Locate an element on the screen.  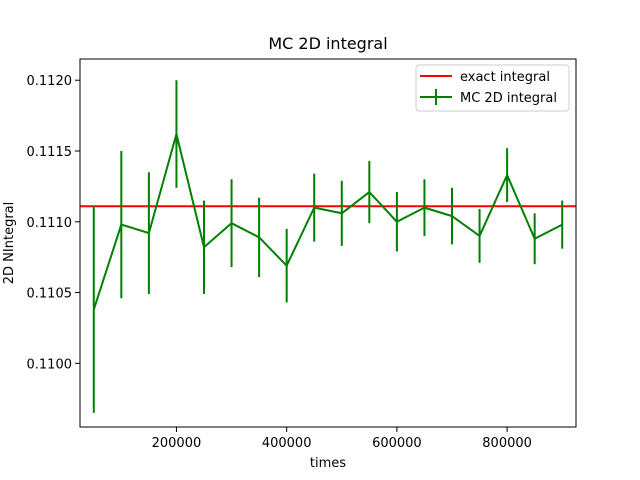
x-tick-label: 400000 is located at coordinates (287, 443).